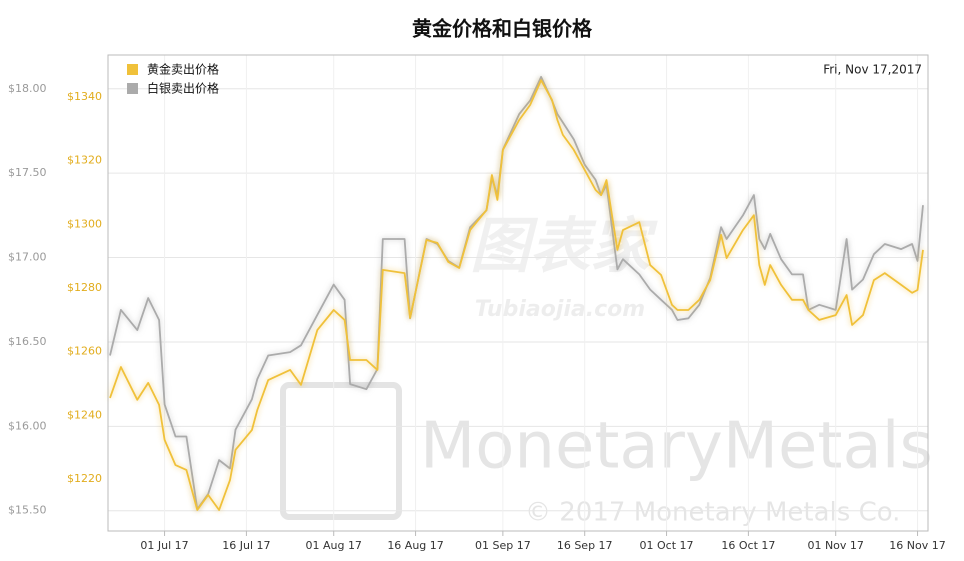 The height and width of the screenshot is (561, 964). What do you see at coordinates (183, 69) in the screenshot?
I see `legend-label: 黄金卖出价格` at bounding box center [183, 69].